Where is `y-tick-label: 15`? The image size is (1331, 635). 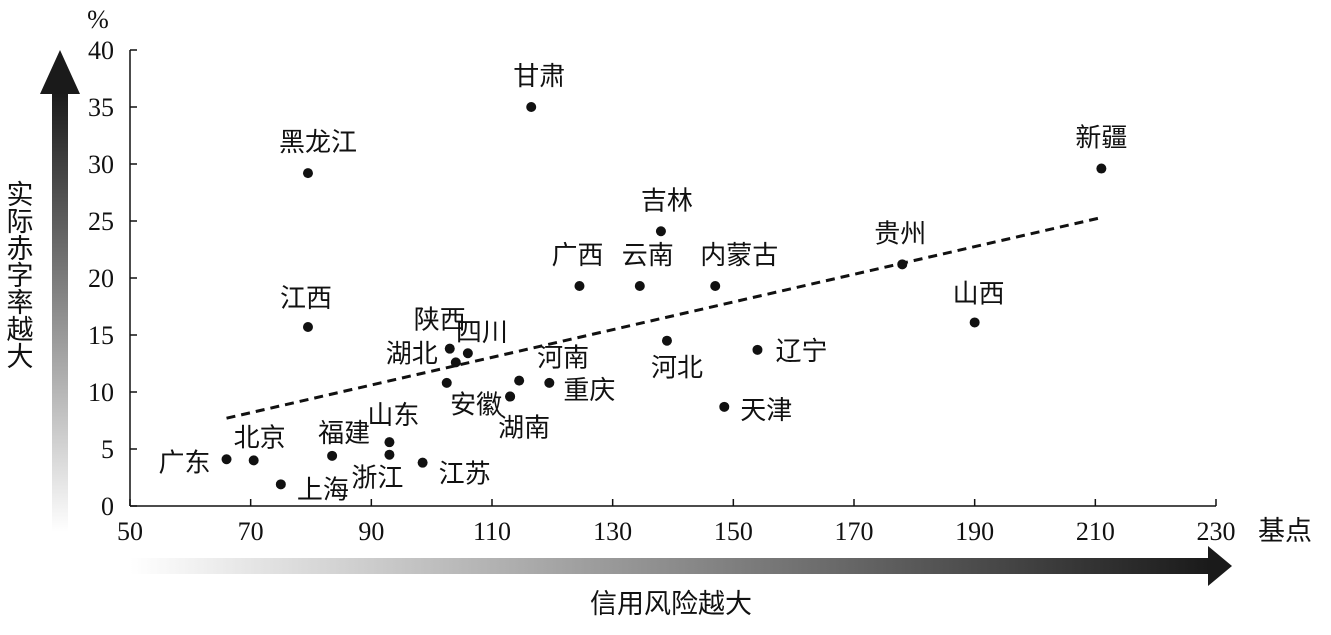
y-tick-label: 15 is located at coordinates (101, 335).